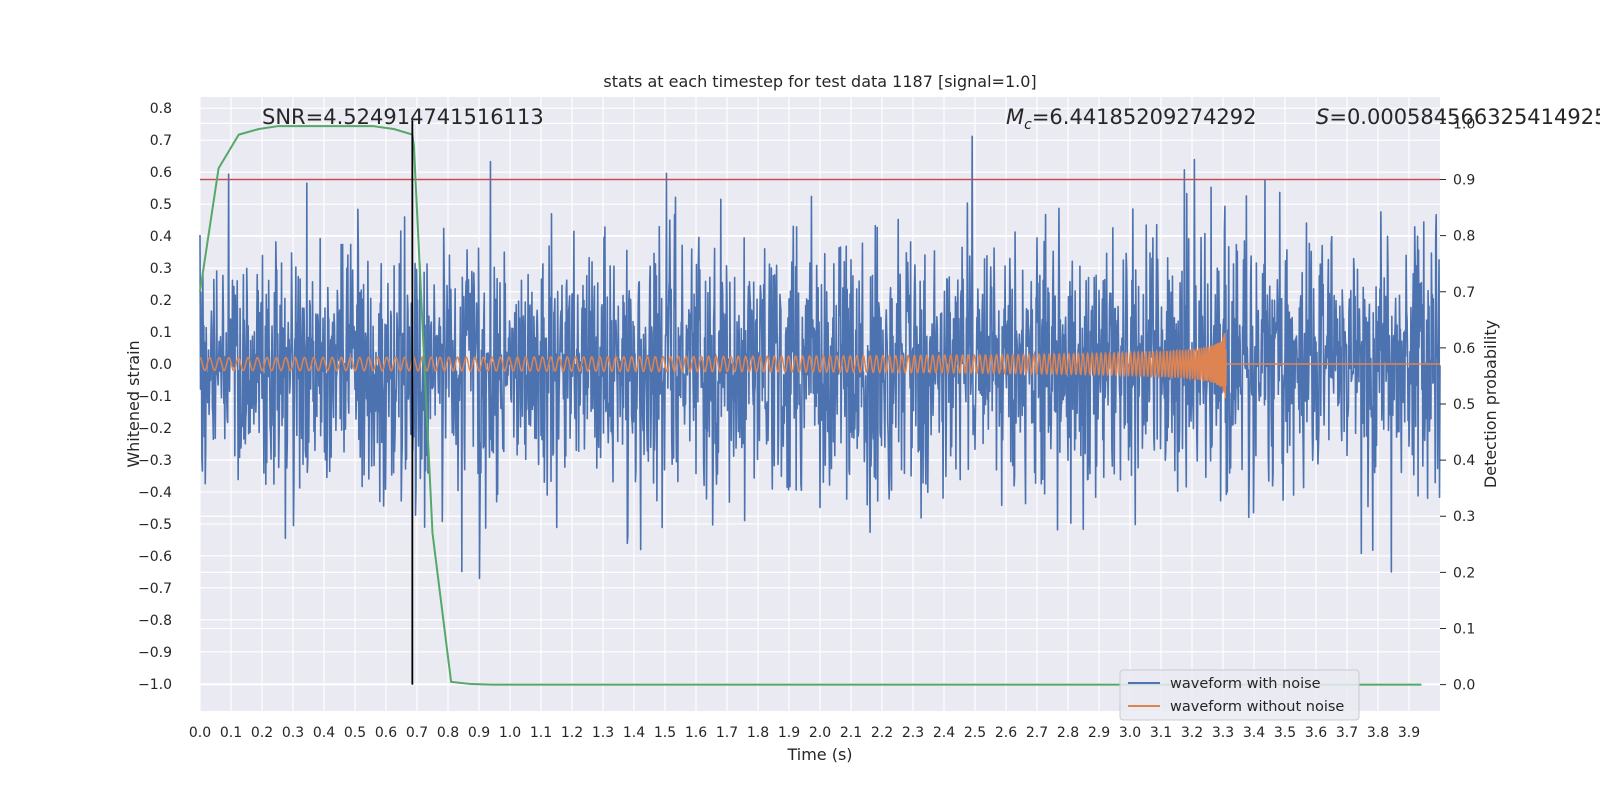 This screenshot has height=800, width=1600. I want to click on x-tick-label-5: 0.5, so click(355, 733).